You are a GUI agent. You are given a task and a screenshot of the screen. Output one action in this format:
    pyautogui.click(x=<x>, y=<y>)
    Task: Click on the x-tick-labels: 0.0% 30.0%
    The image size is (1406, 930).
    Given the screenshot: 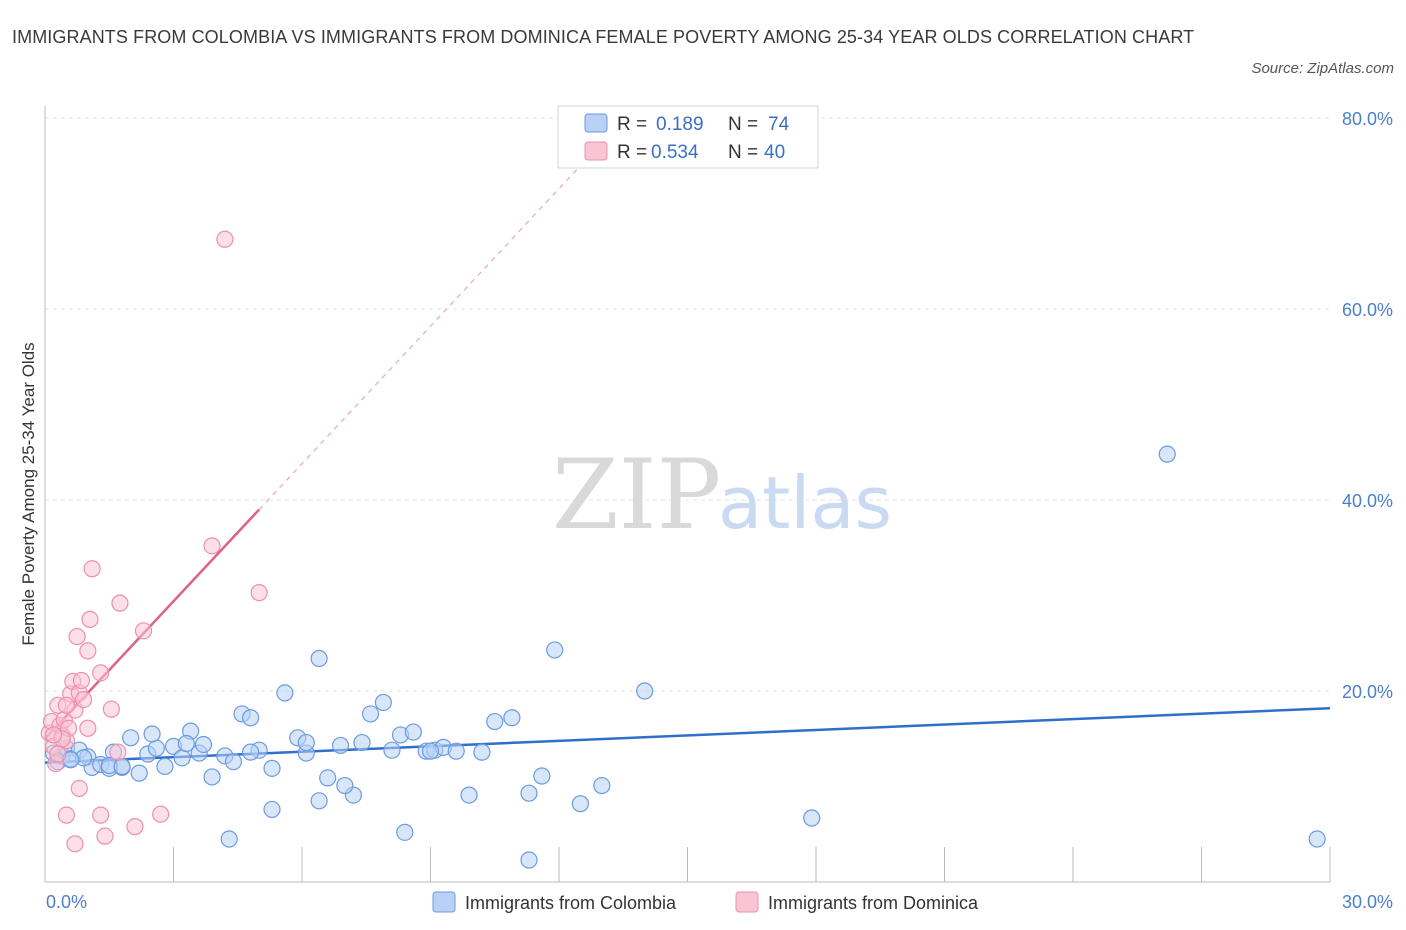 What is the action you would take?
    pyautogui.click(x=719, y=902)
    